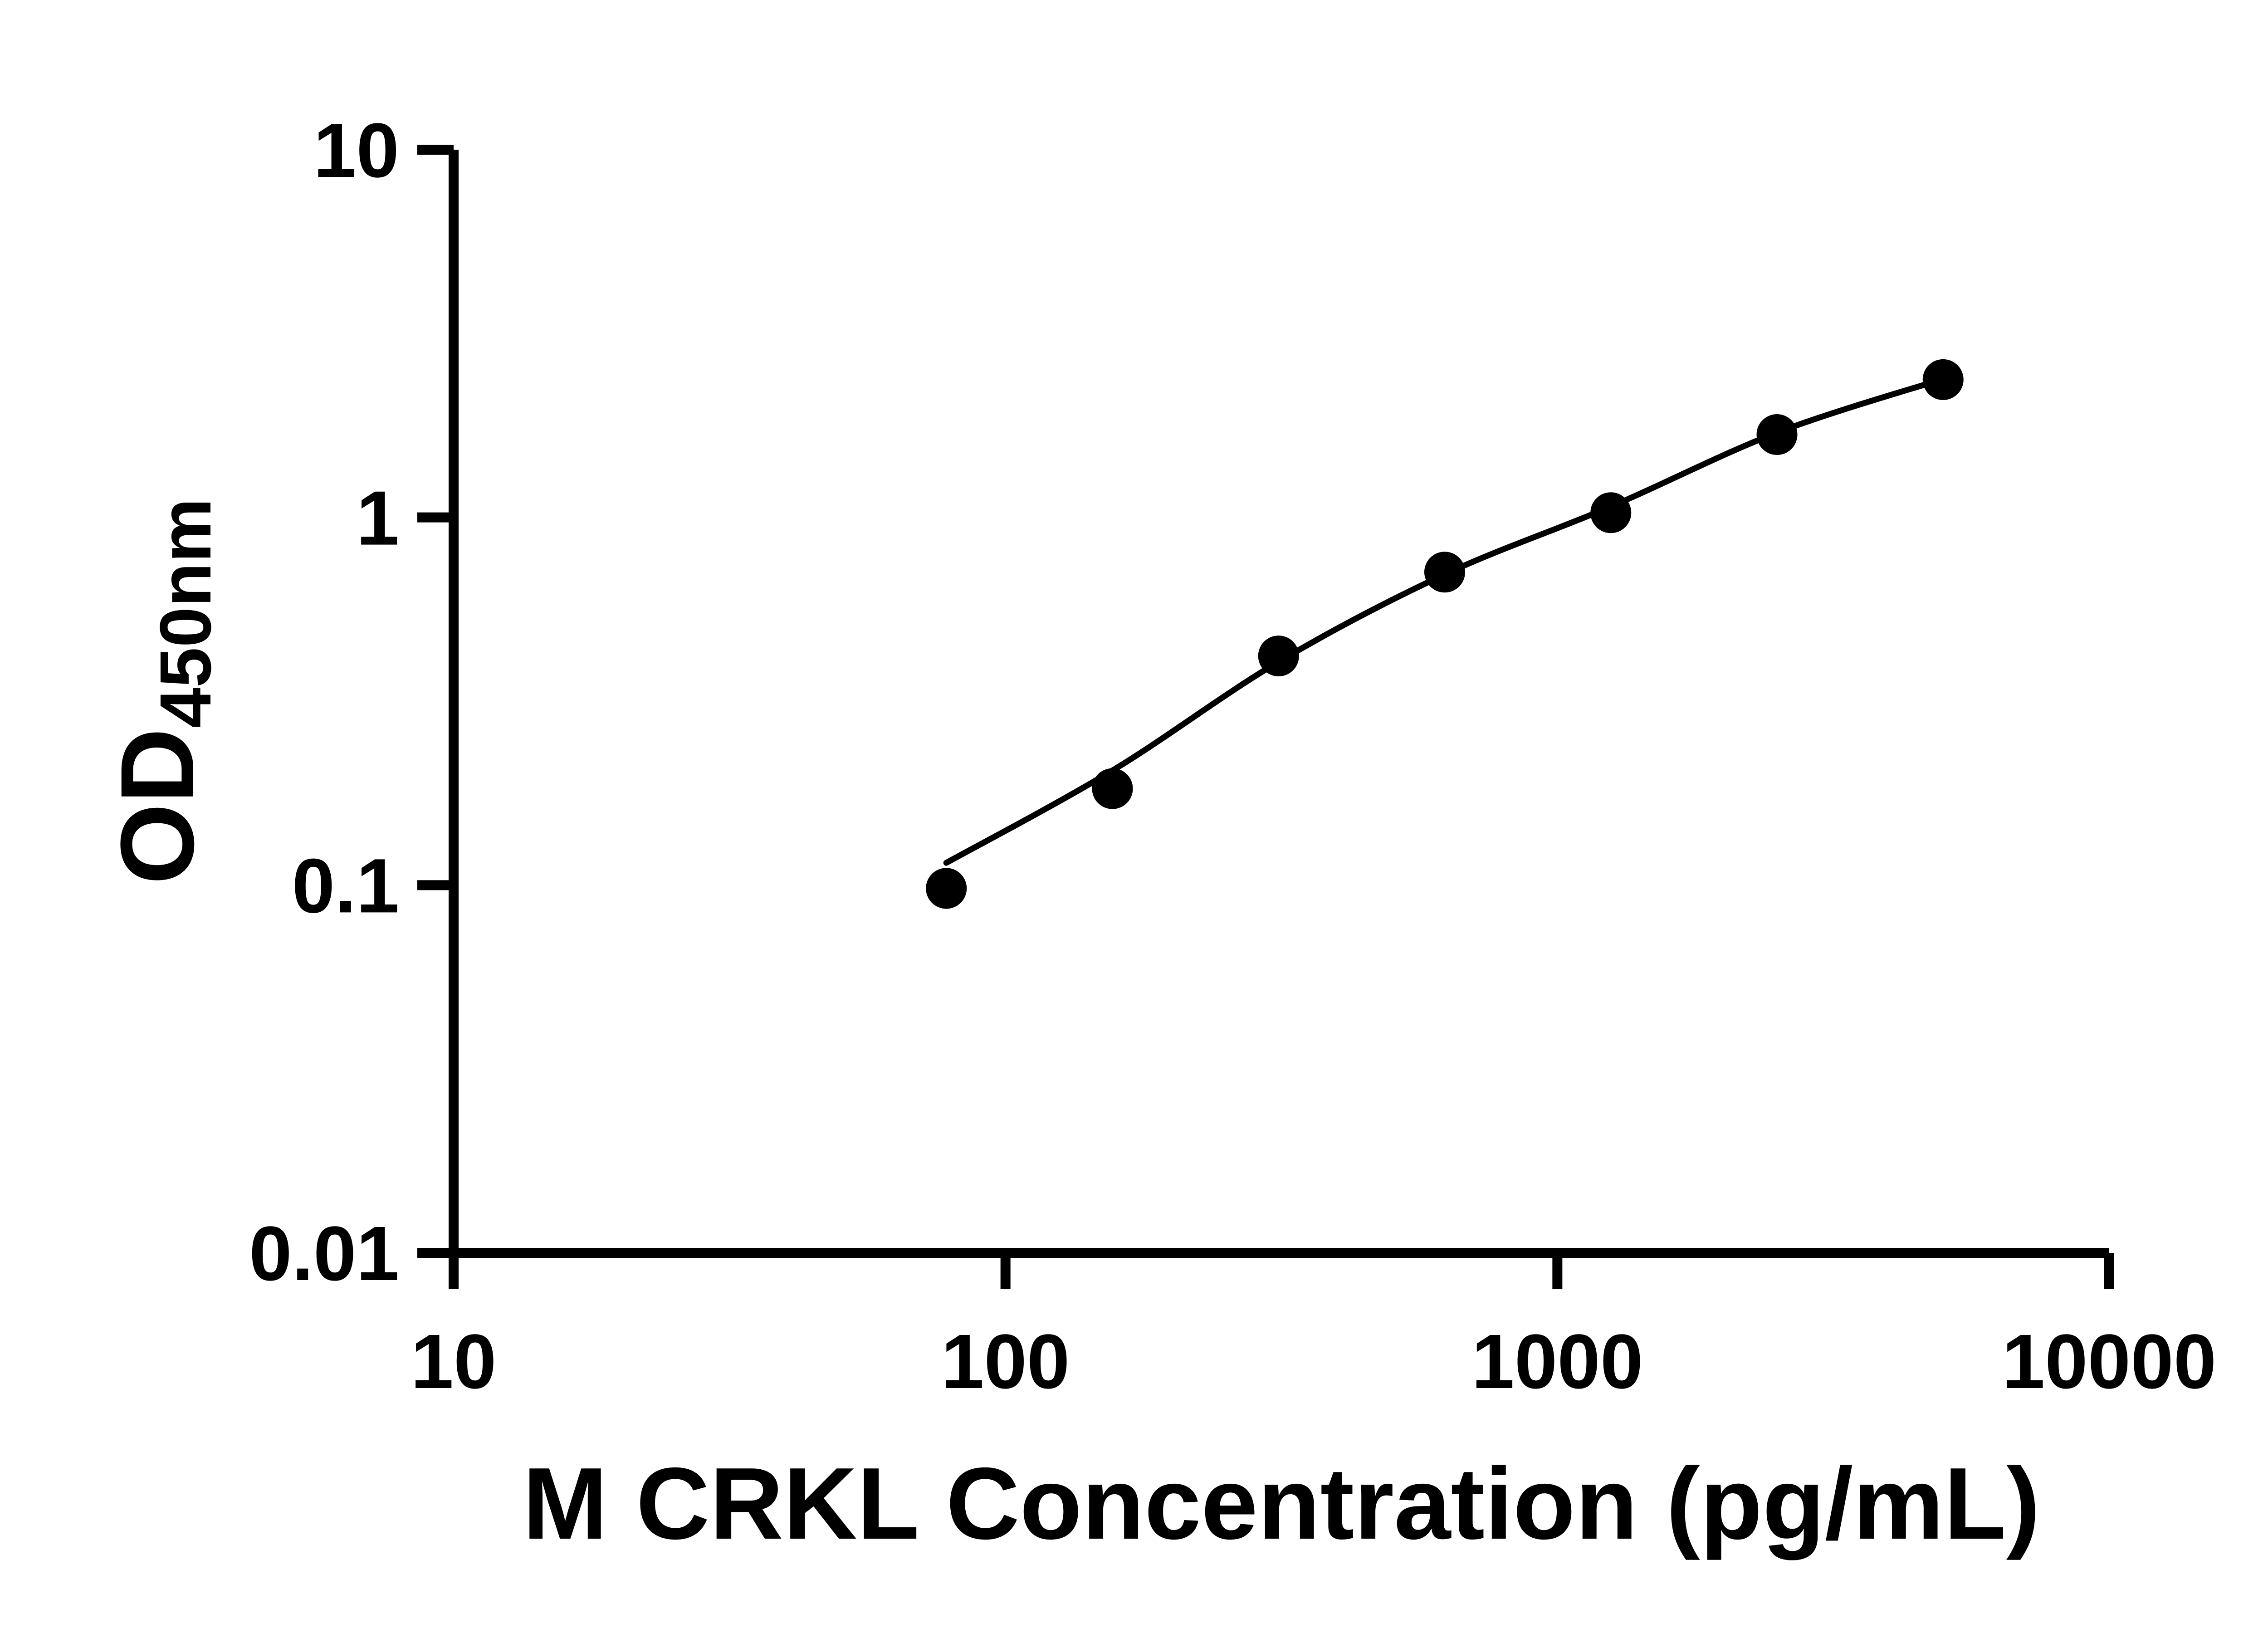 The image size is (2268, 1633). I want to click on x-axis-tick-label: 10, so click(454, 1362).